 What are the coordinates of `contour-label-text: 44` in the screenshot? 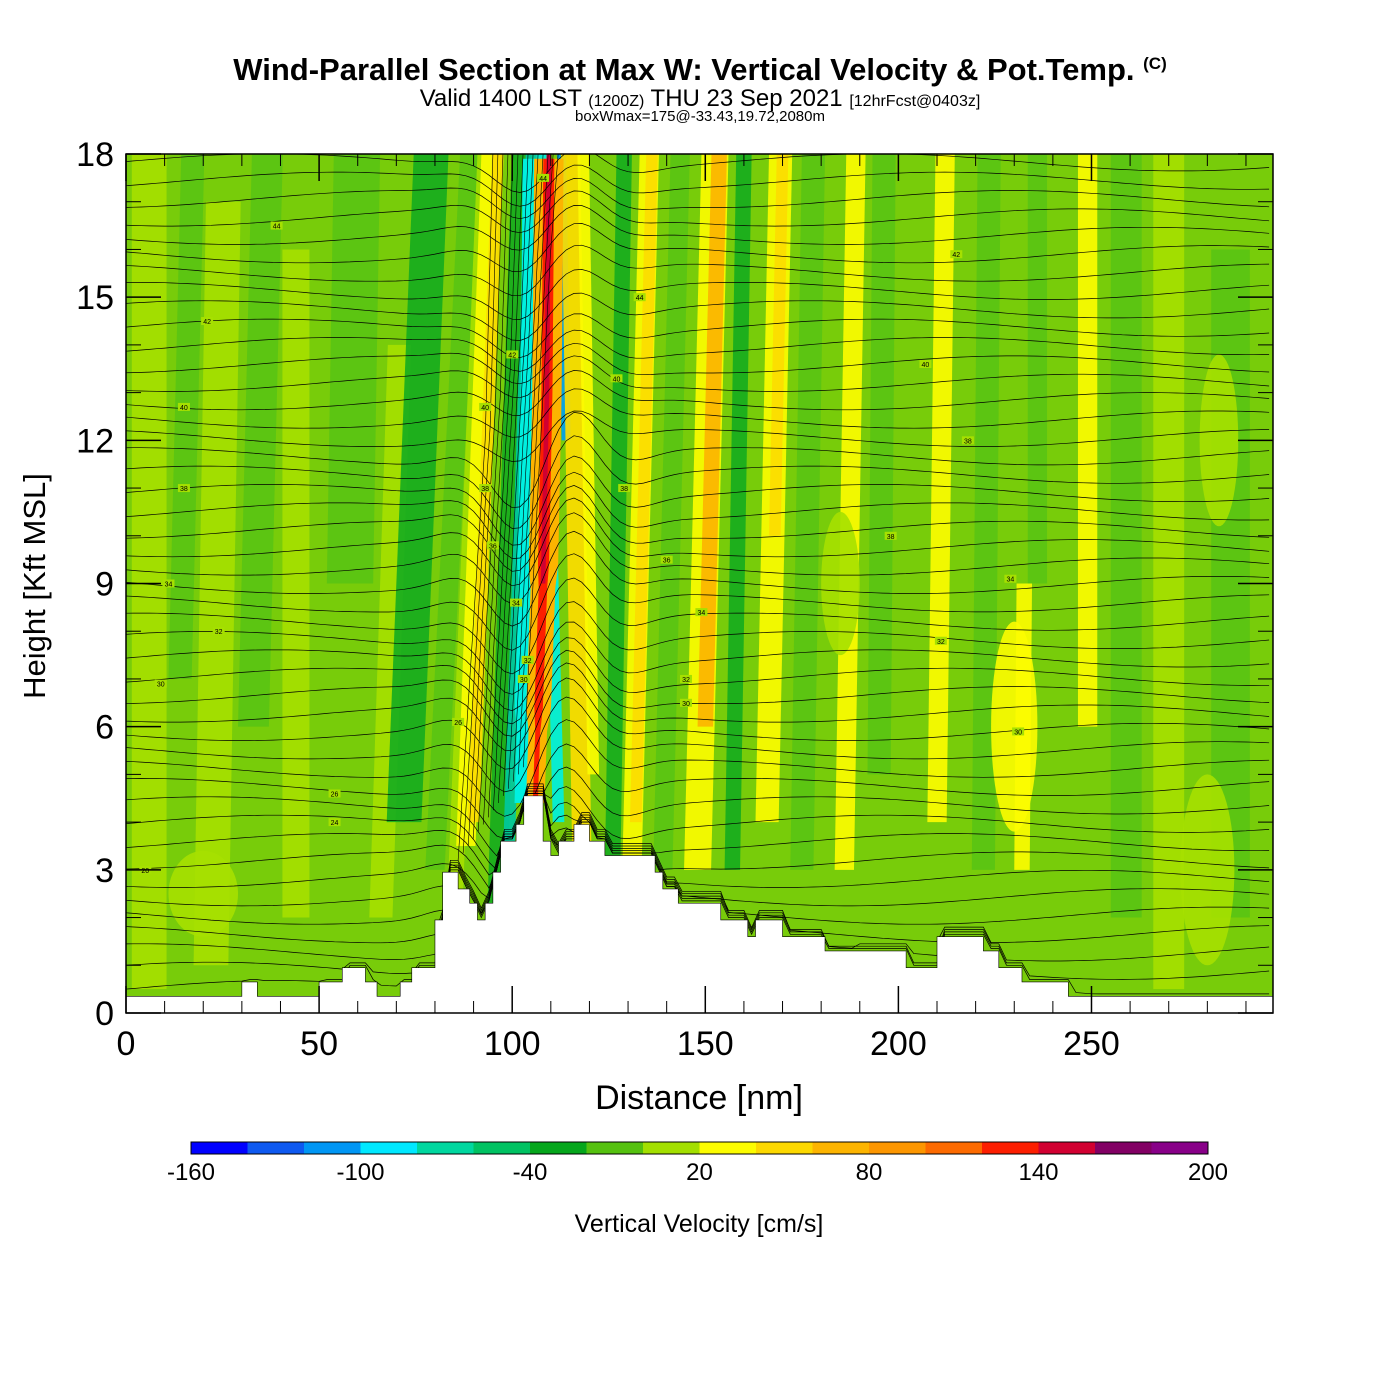 It's located at (640, 298).